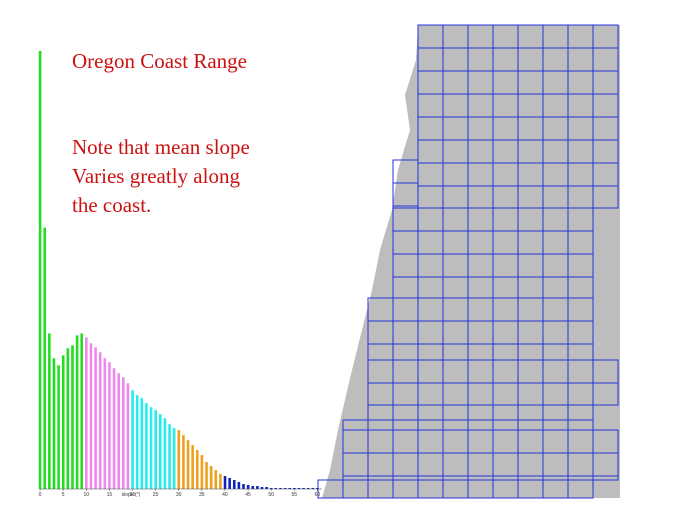  Describe the element at coordinates (63, 495) in the screenshot. I see `x-tick-label: 5` at that location.